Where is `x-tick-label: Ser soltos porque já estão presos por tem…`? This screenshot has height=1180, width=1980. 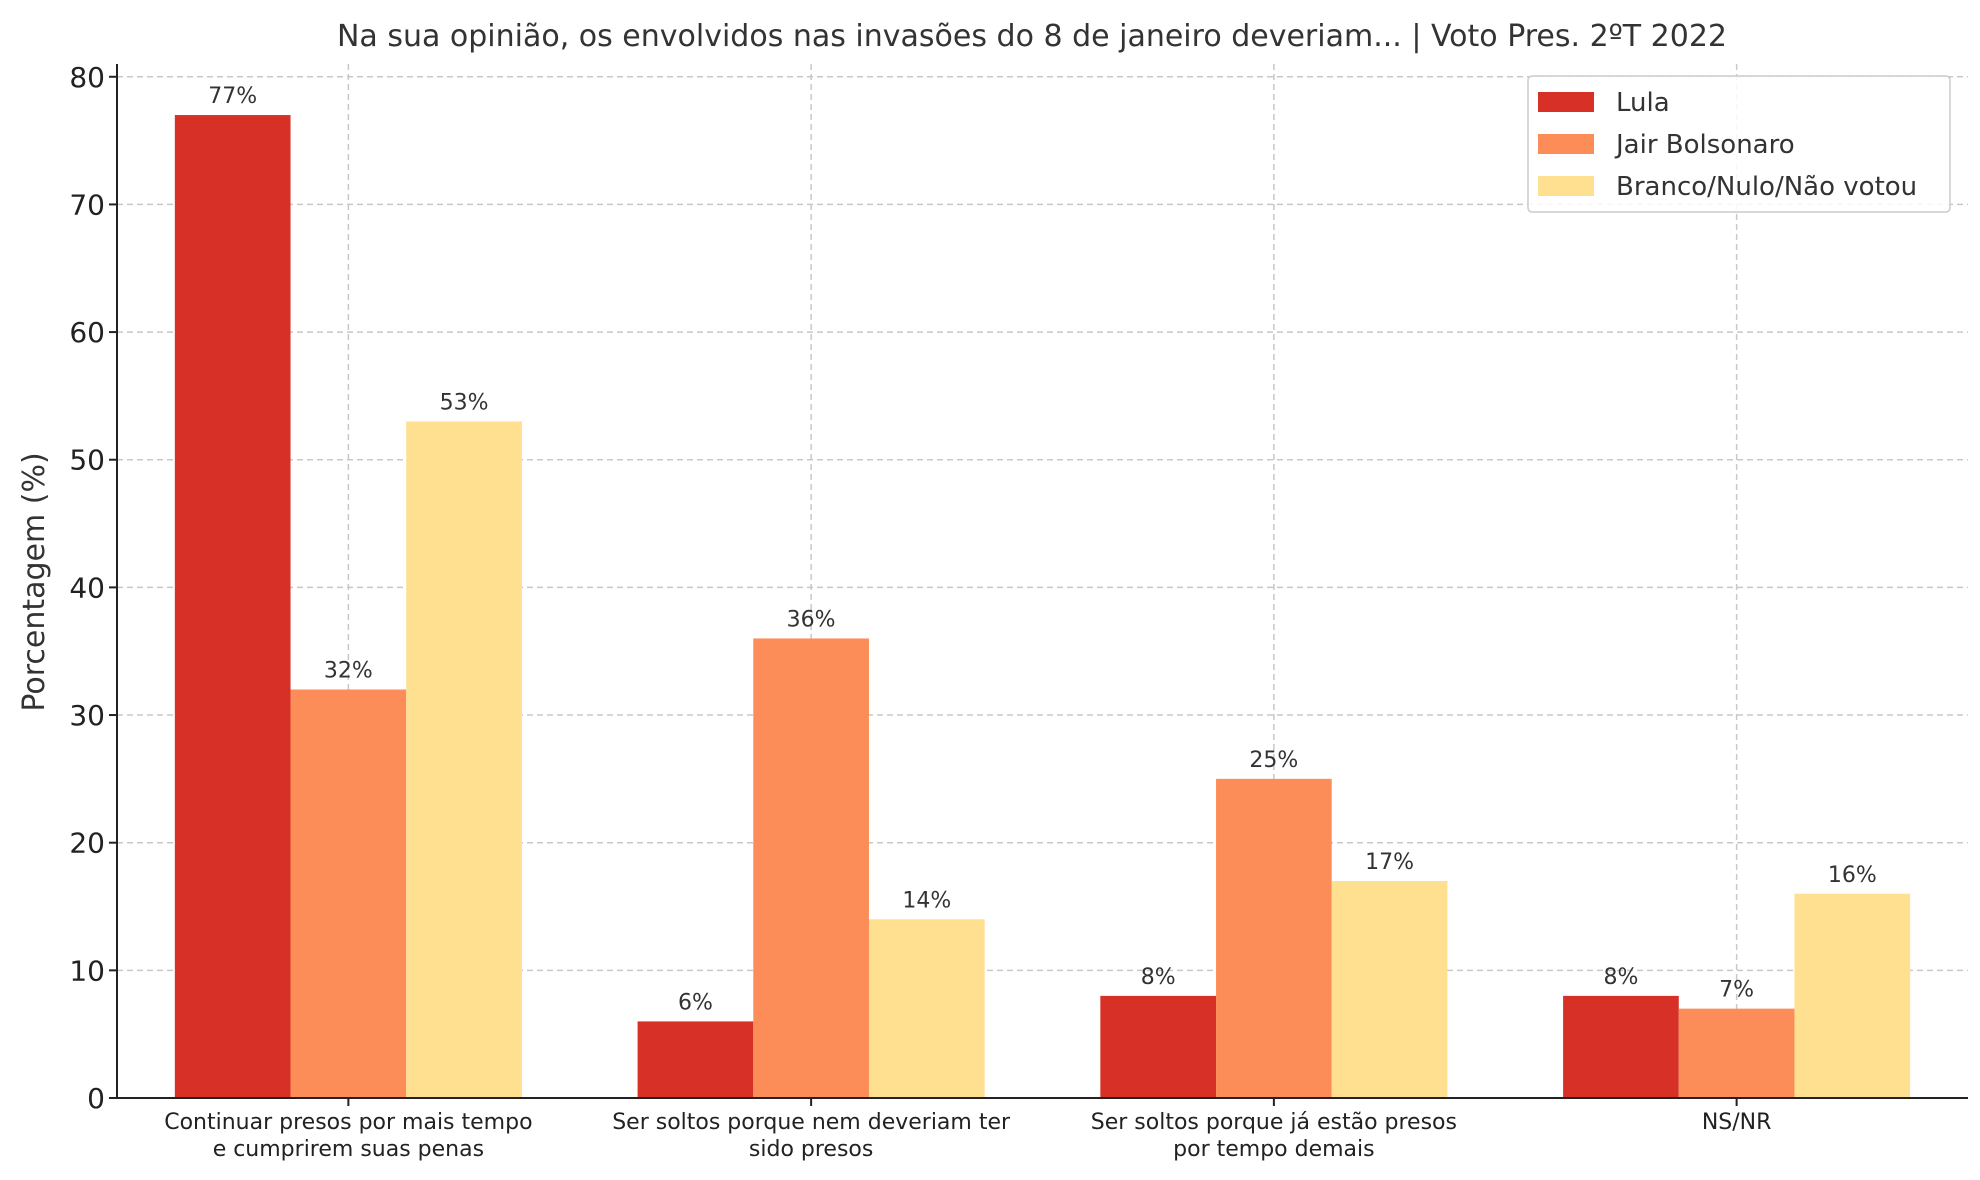 x-tick-label: Ser soltos porque já estão presos por tem… is located at coordinates (1274, 1136).